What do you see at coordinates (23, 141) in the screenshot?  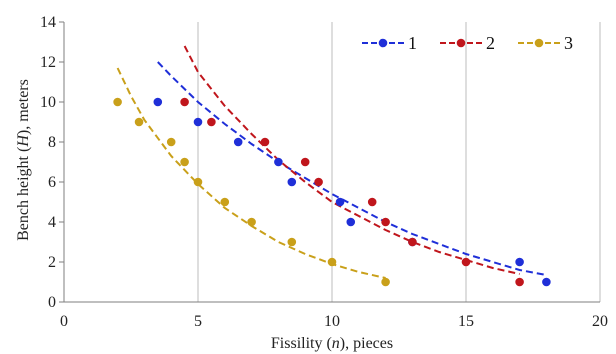 I see `y-axis-label-part: H` at bounding box center [23, 141].